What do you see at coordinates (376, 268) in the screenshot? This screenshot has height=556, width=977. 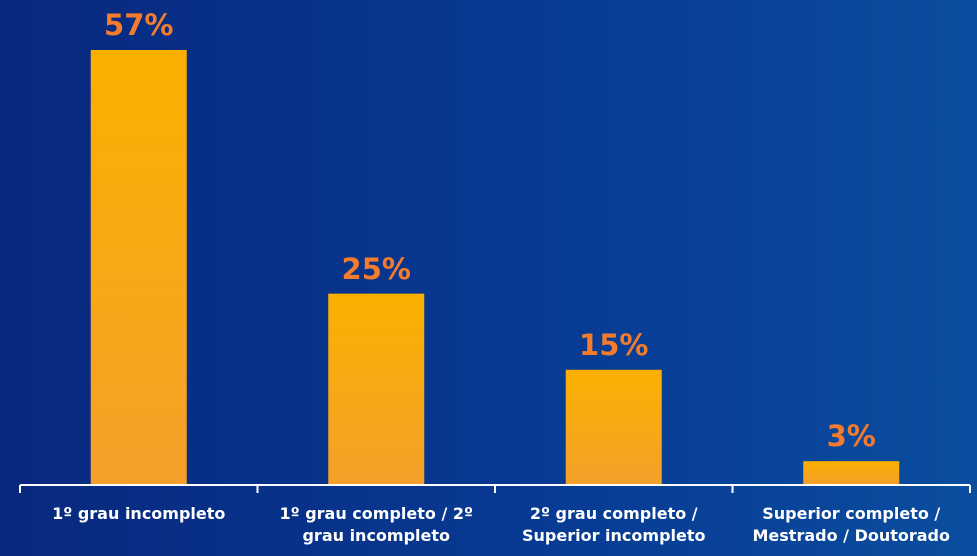 I see `data-label: 25%` at bounding box center [376, 268].